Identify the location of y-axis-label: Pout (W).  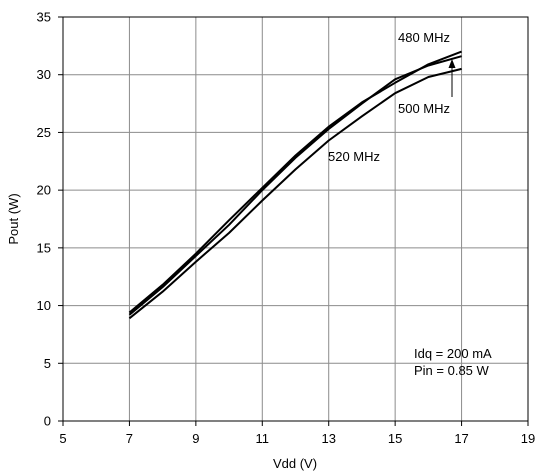
(13, 218).